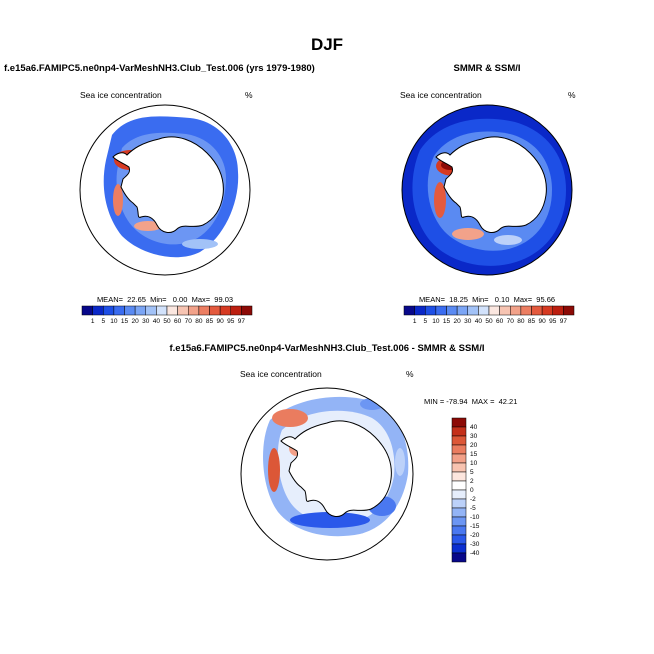 The image size is (654, 654). I want to click on obs-colorbar: 1 5 10 15 20 30 40 50 60 70 80 85 90 95 97, so click(489, 315).